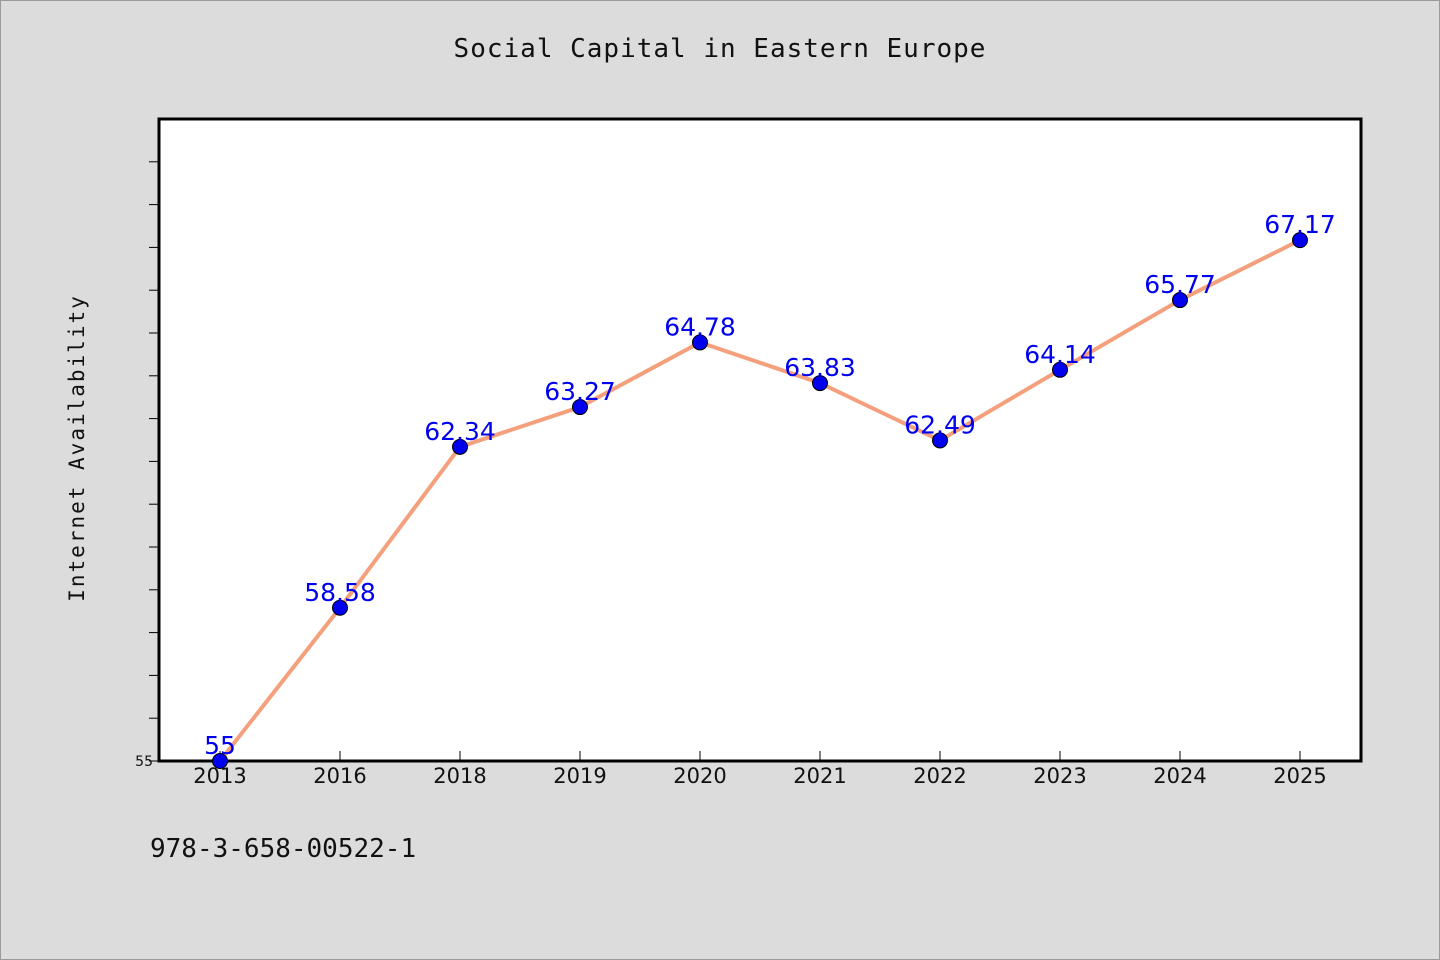 Image resolution: width=1440 pixels, height=960 pixels. Describe the element at coordinates (459, 776) in the screenshot. I see `x-tick-label: 2018` at that location.